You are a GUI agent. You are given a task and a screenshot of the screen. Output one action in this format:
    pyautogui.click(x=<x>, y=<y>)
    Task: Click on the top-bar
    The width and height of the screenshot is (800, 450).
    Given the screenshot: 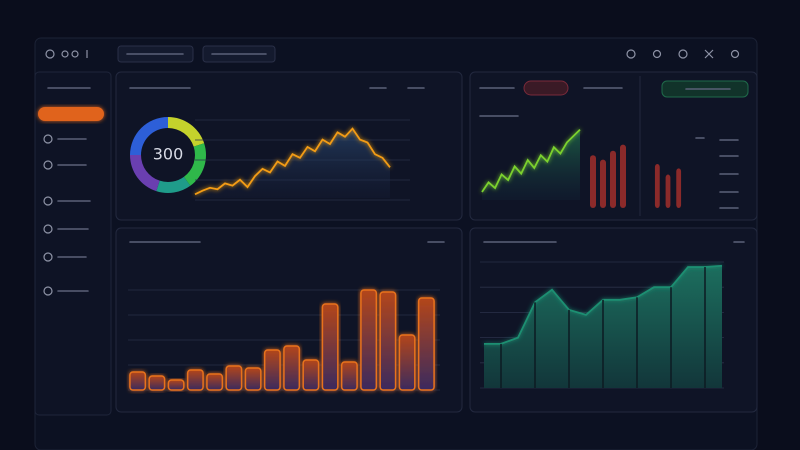 What is the action you would take?
    pyautogui.click(x=392, y=54)
    